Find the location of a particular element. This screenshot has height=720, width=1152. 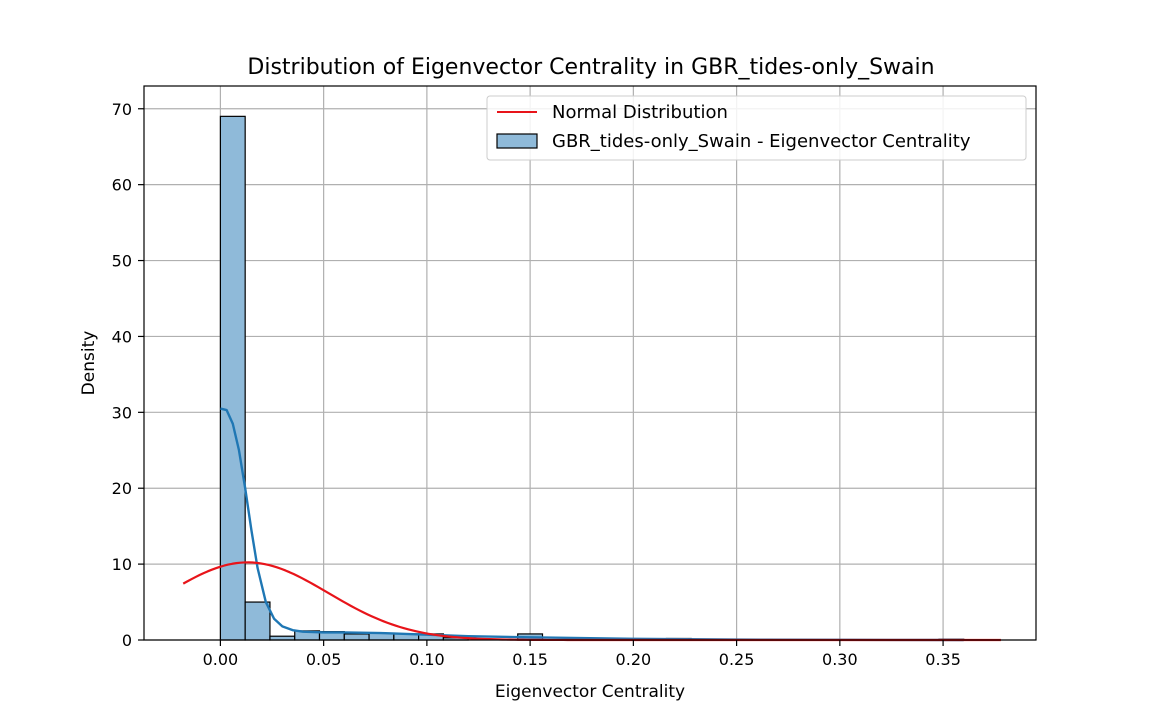

y-tick-label-7: 70 is located at coordinates (122, 109).